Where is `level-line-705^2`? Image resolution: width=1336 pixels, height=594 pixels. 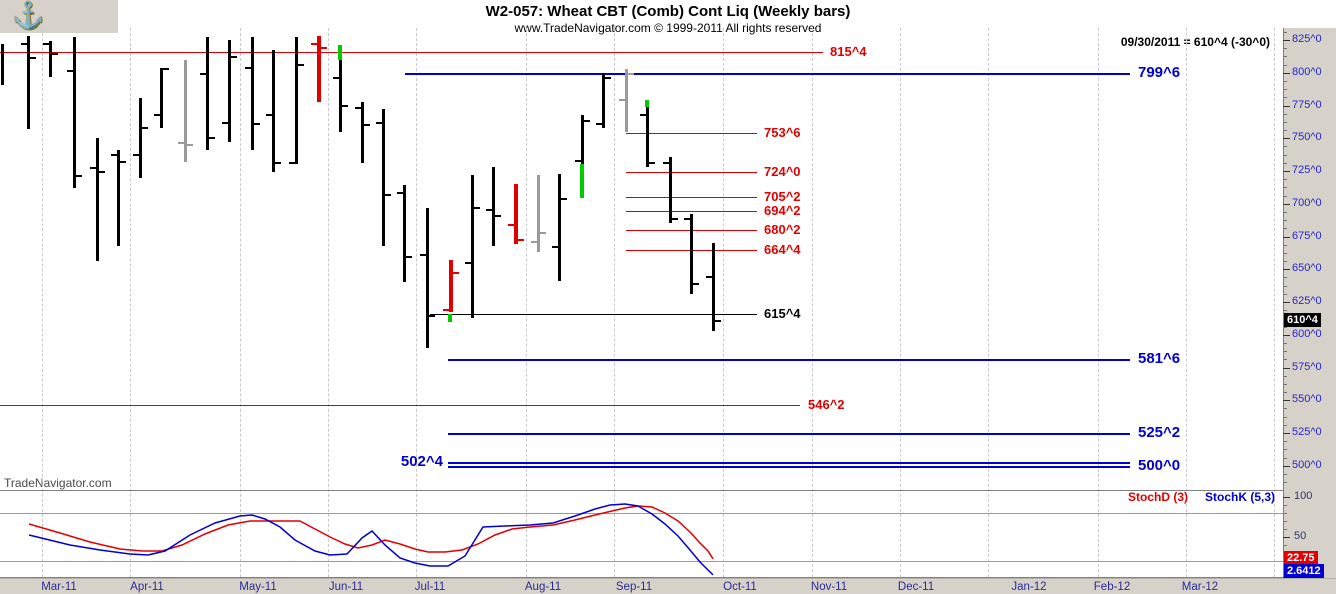 level-line-705^2 is located at coordinates (691, 197).